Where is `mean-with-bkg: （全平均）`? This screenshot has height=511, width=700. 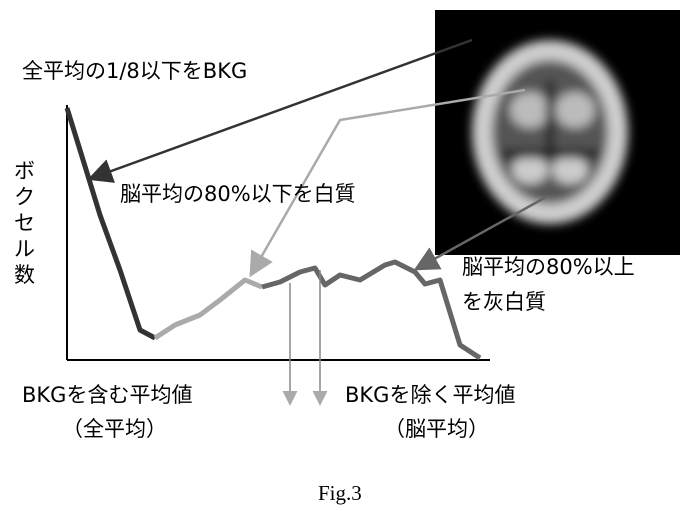
mean-with-bkg: （全平均） is located at coordinates (114, 429).